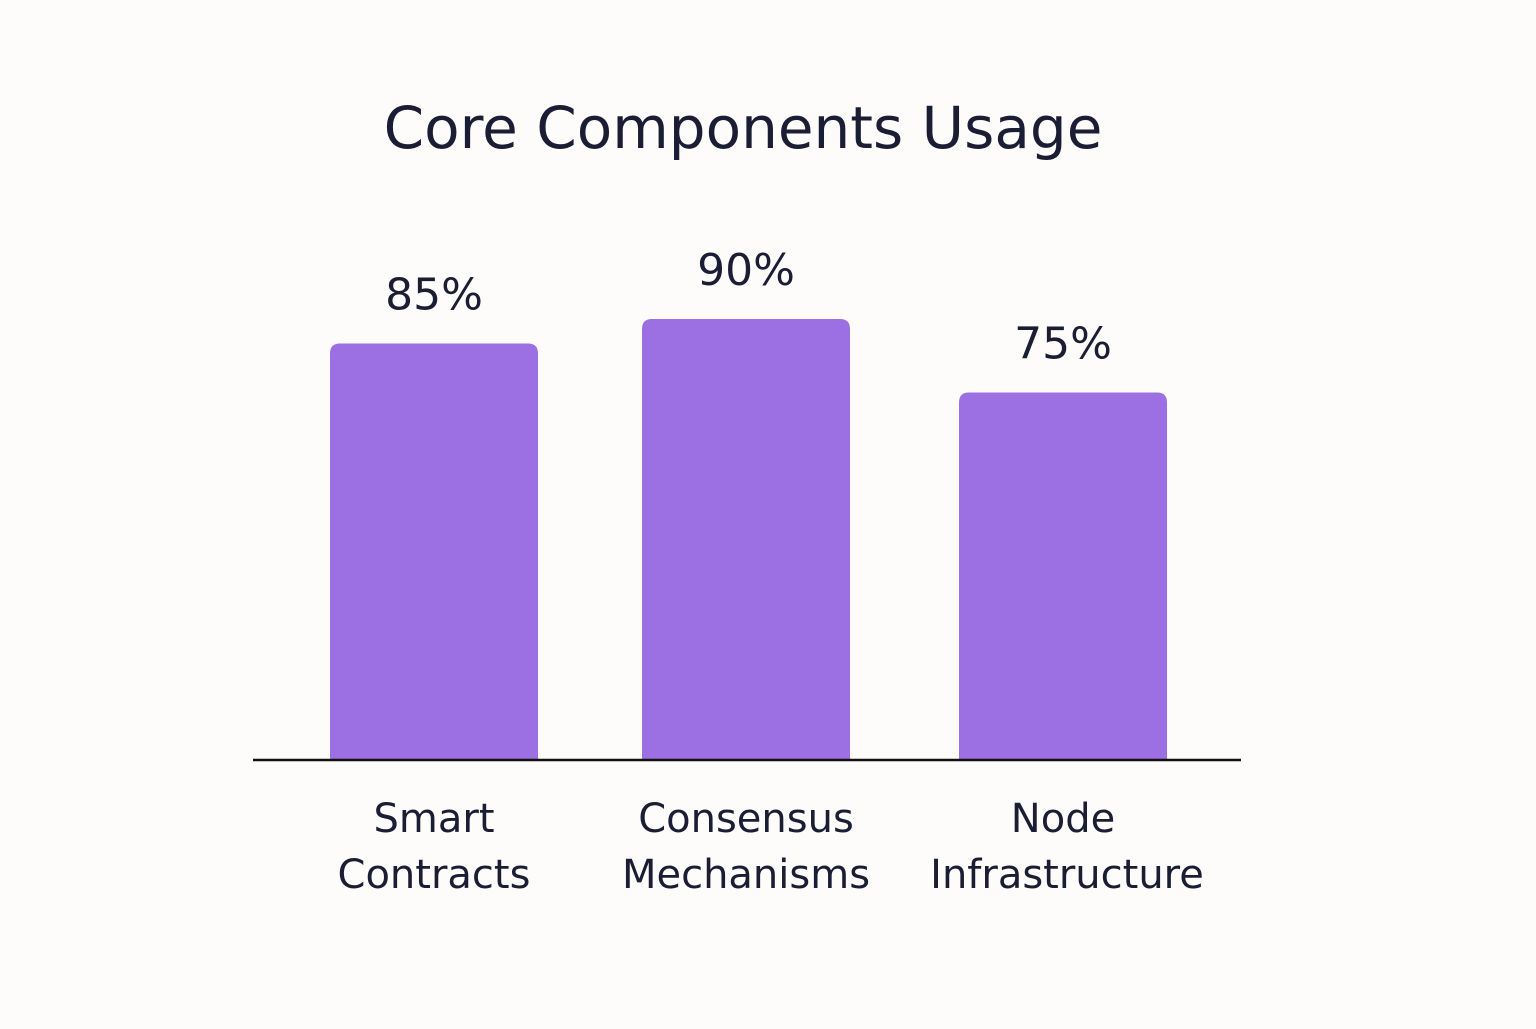 Image resolution: width=1536 pixels, height=1029 pixels. Describe the element at coordinates (1067, 847) in the screenshot. I see `category-label-3: Node Infrastructure` at that location.